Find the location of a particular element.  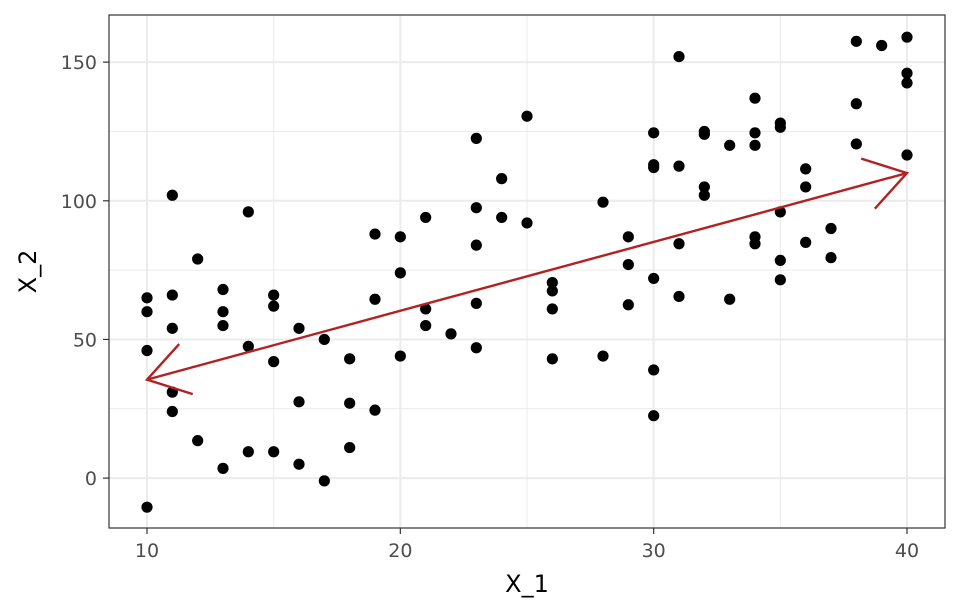

y-axis-title: X_2 is located at coordinates (28, 272).